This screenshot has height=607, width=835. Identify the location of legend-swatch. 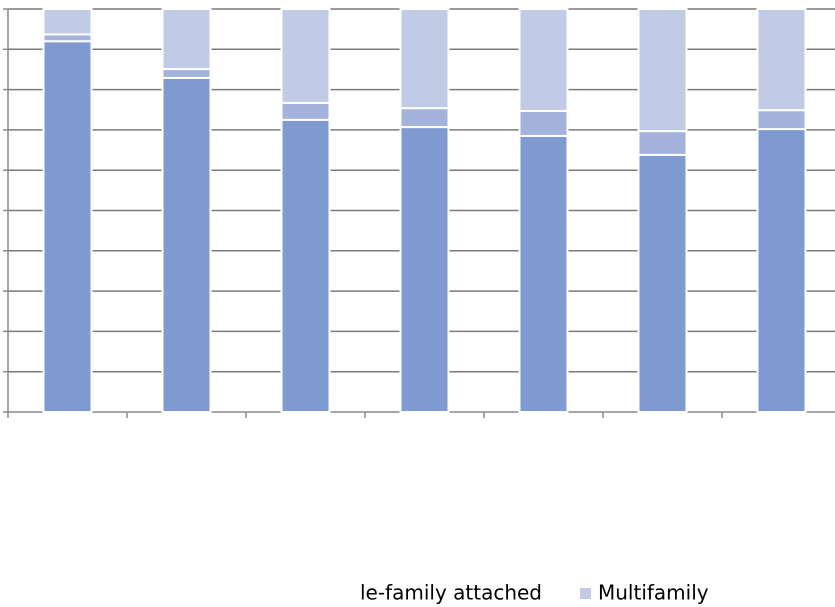
(585, 593).